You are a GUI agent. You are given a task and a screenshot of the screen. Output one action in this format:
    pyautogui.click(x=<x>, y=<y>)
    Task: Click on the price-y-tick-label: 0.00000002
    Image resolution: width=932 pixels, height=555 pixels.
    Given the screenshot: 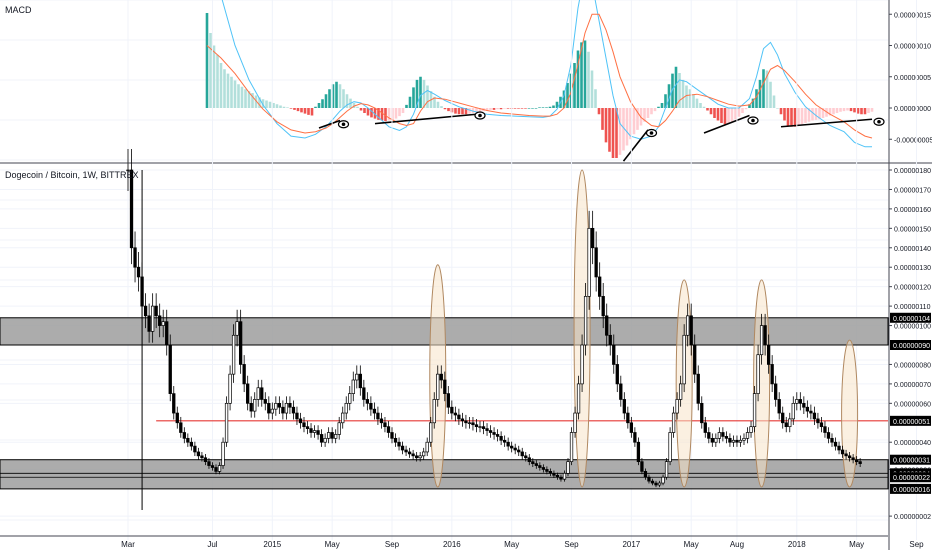 What is the action you would take?
    pyautogui.click(x=912, y=517)
    